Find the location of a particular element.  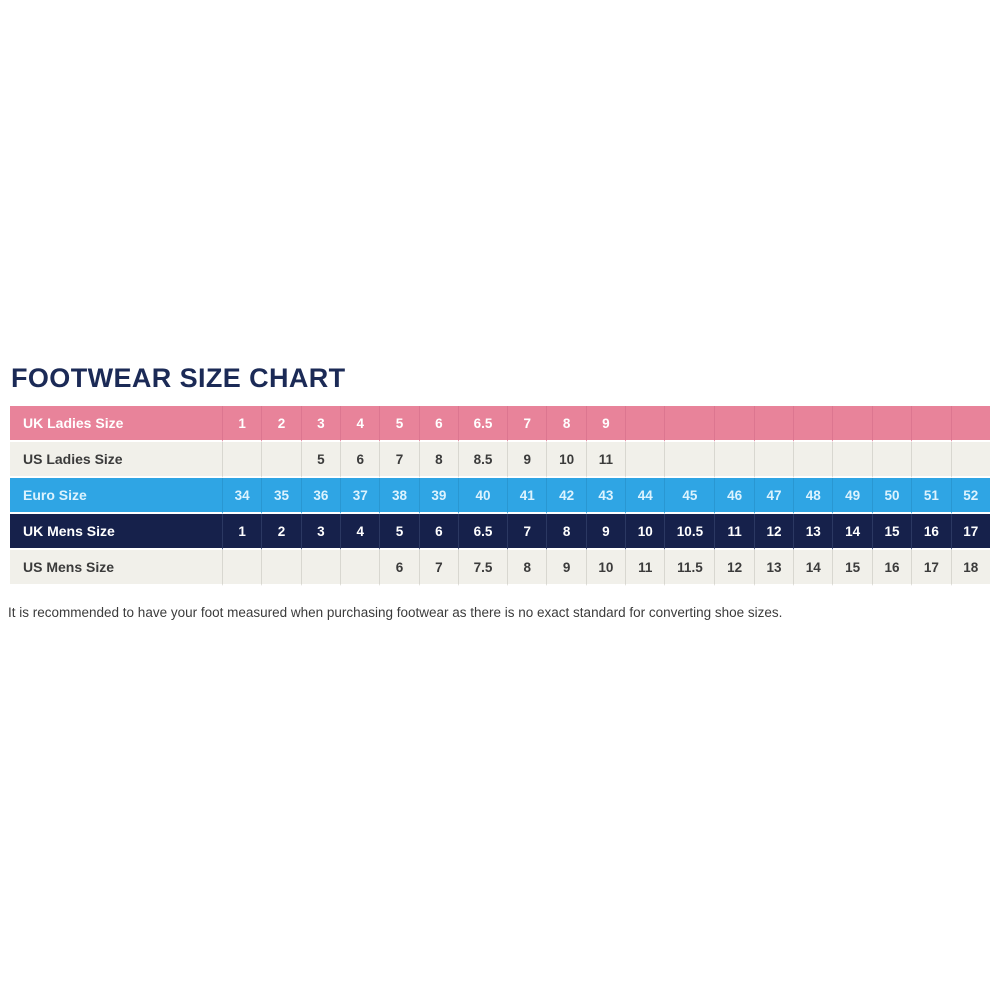

row-label: Euro Size is located at coordinates (116, 496).